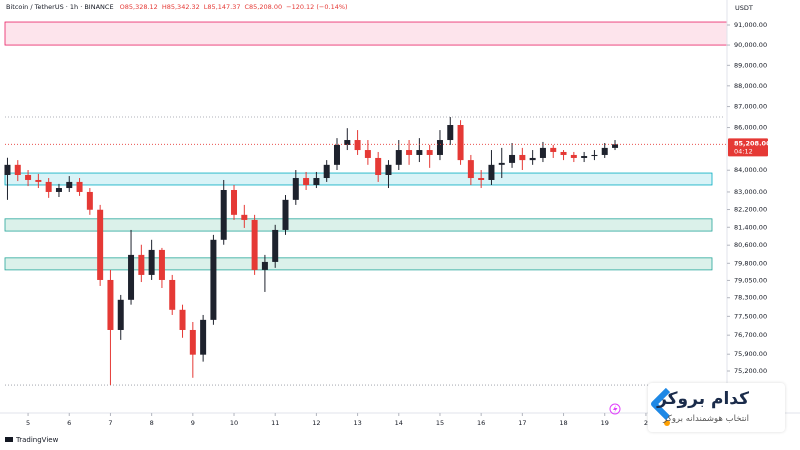  What do you see at coordinates (750, 280) in the screenshot?
I see `y-tick-label: 79,050.00` at bounding box center [750, 280].